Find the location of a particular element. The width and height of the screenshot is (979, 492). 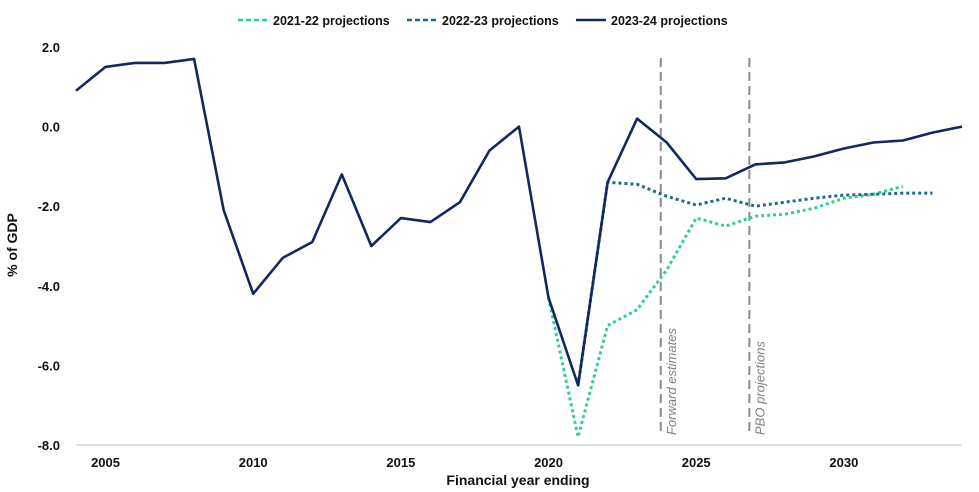

legend-label-2: 2022-23 projections is located at coordinates (500, 21).